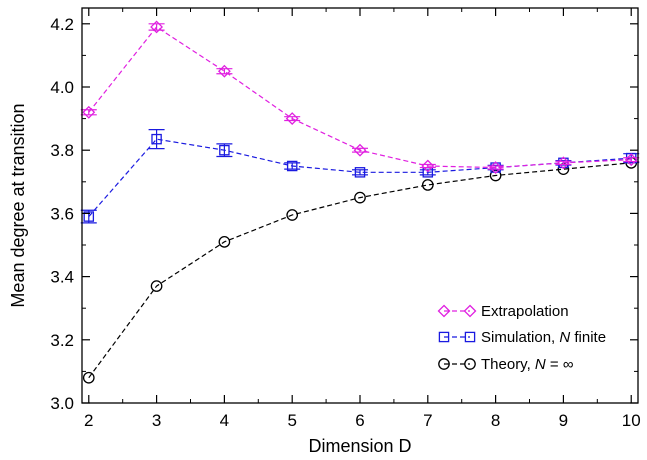  What do you see at coordinates (18, 205) in the screenshot?
I see `y-axis-label: Mean degree at transition` at bounding box center [18, 205].